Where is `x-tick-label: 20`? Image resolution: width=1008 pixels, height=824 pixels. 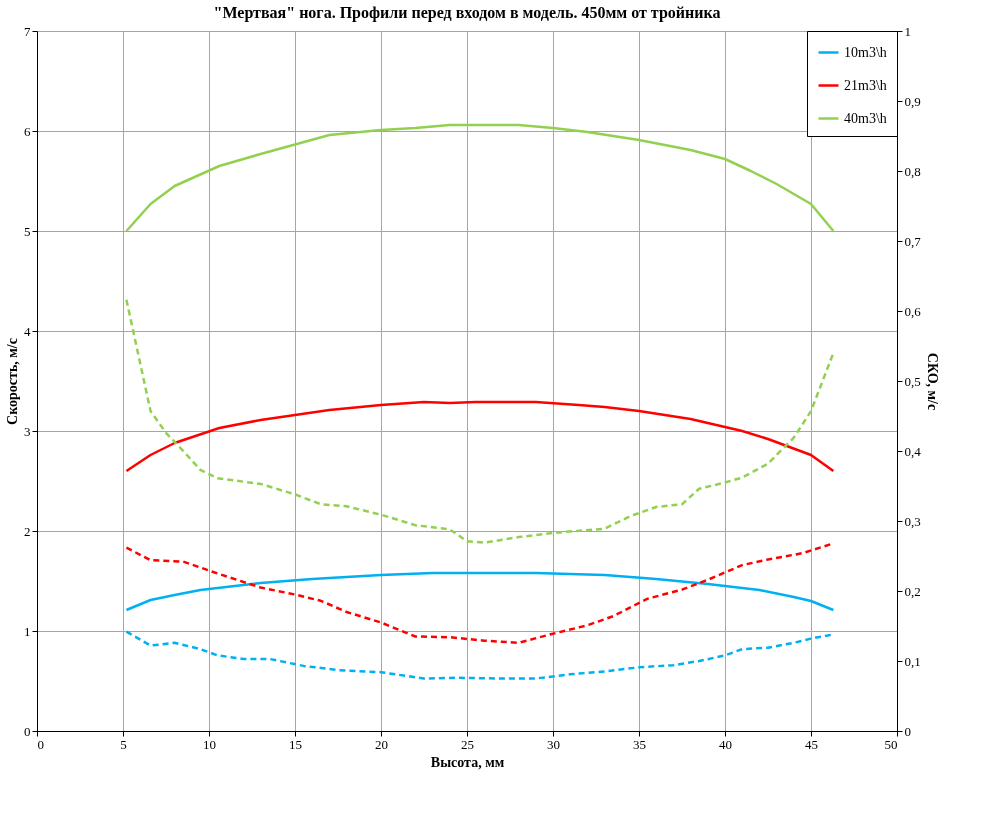
x-tick-label: 20 is located at coordinates (381, 744).